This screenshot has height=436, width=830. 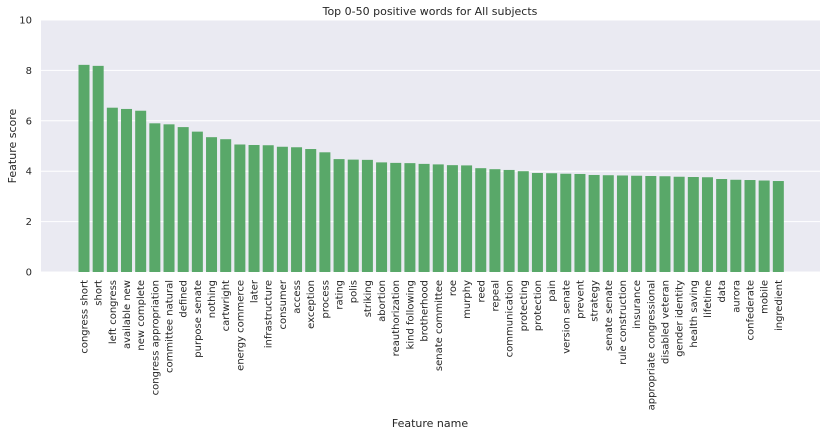 I want to click on y-tick-label: 6, so click(x=29, y=121).